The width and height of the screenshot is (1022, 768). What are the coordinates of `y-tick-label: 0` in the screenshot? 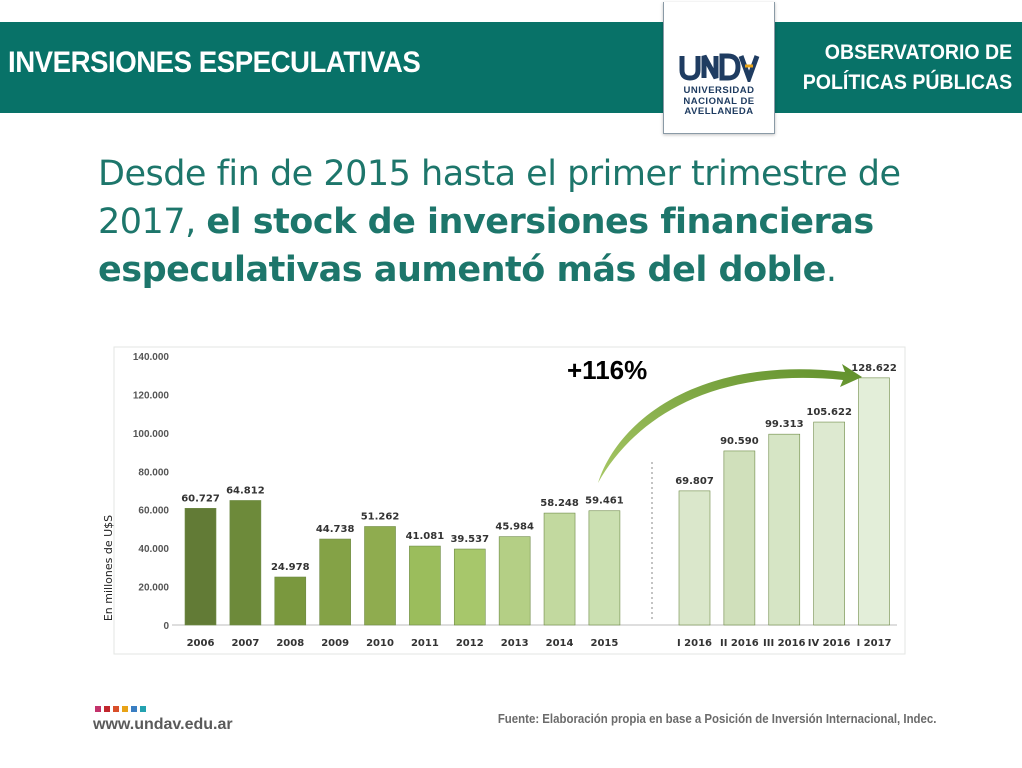 It's located at (166, 626).